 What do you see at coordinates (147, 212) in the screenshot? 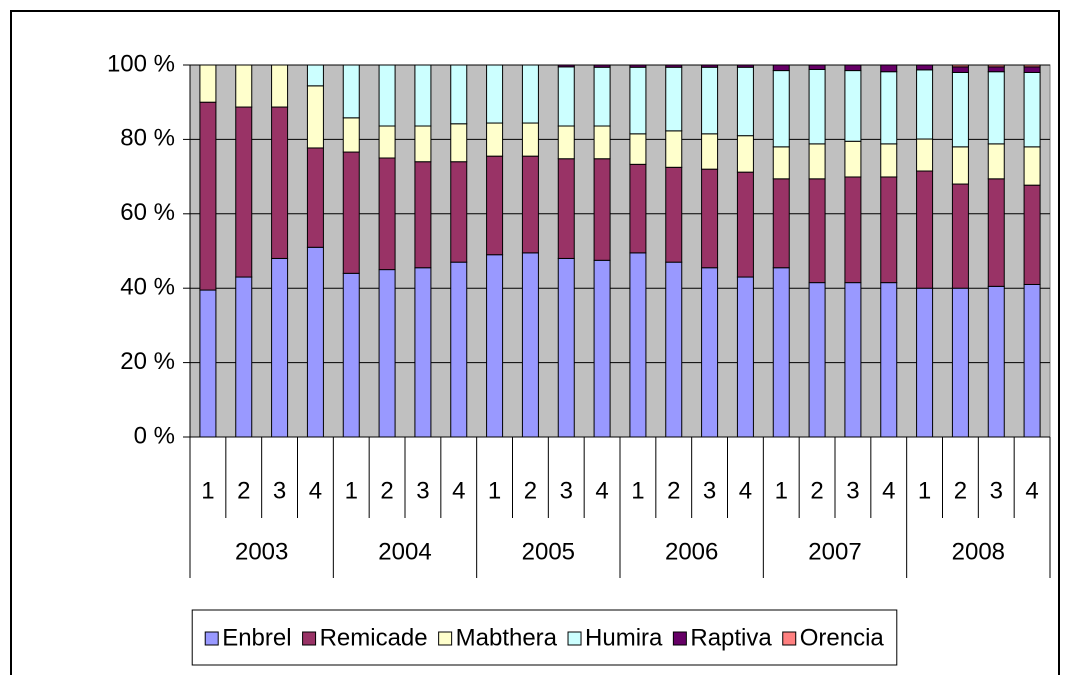
I see `y-tick-label: 60 %` at bounding box center [147, 212].